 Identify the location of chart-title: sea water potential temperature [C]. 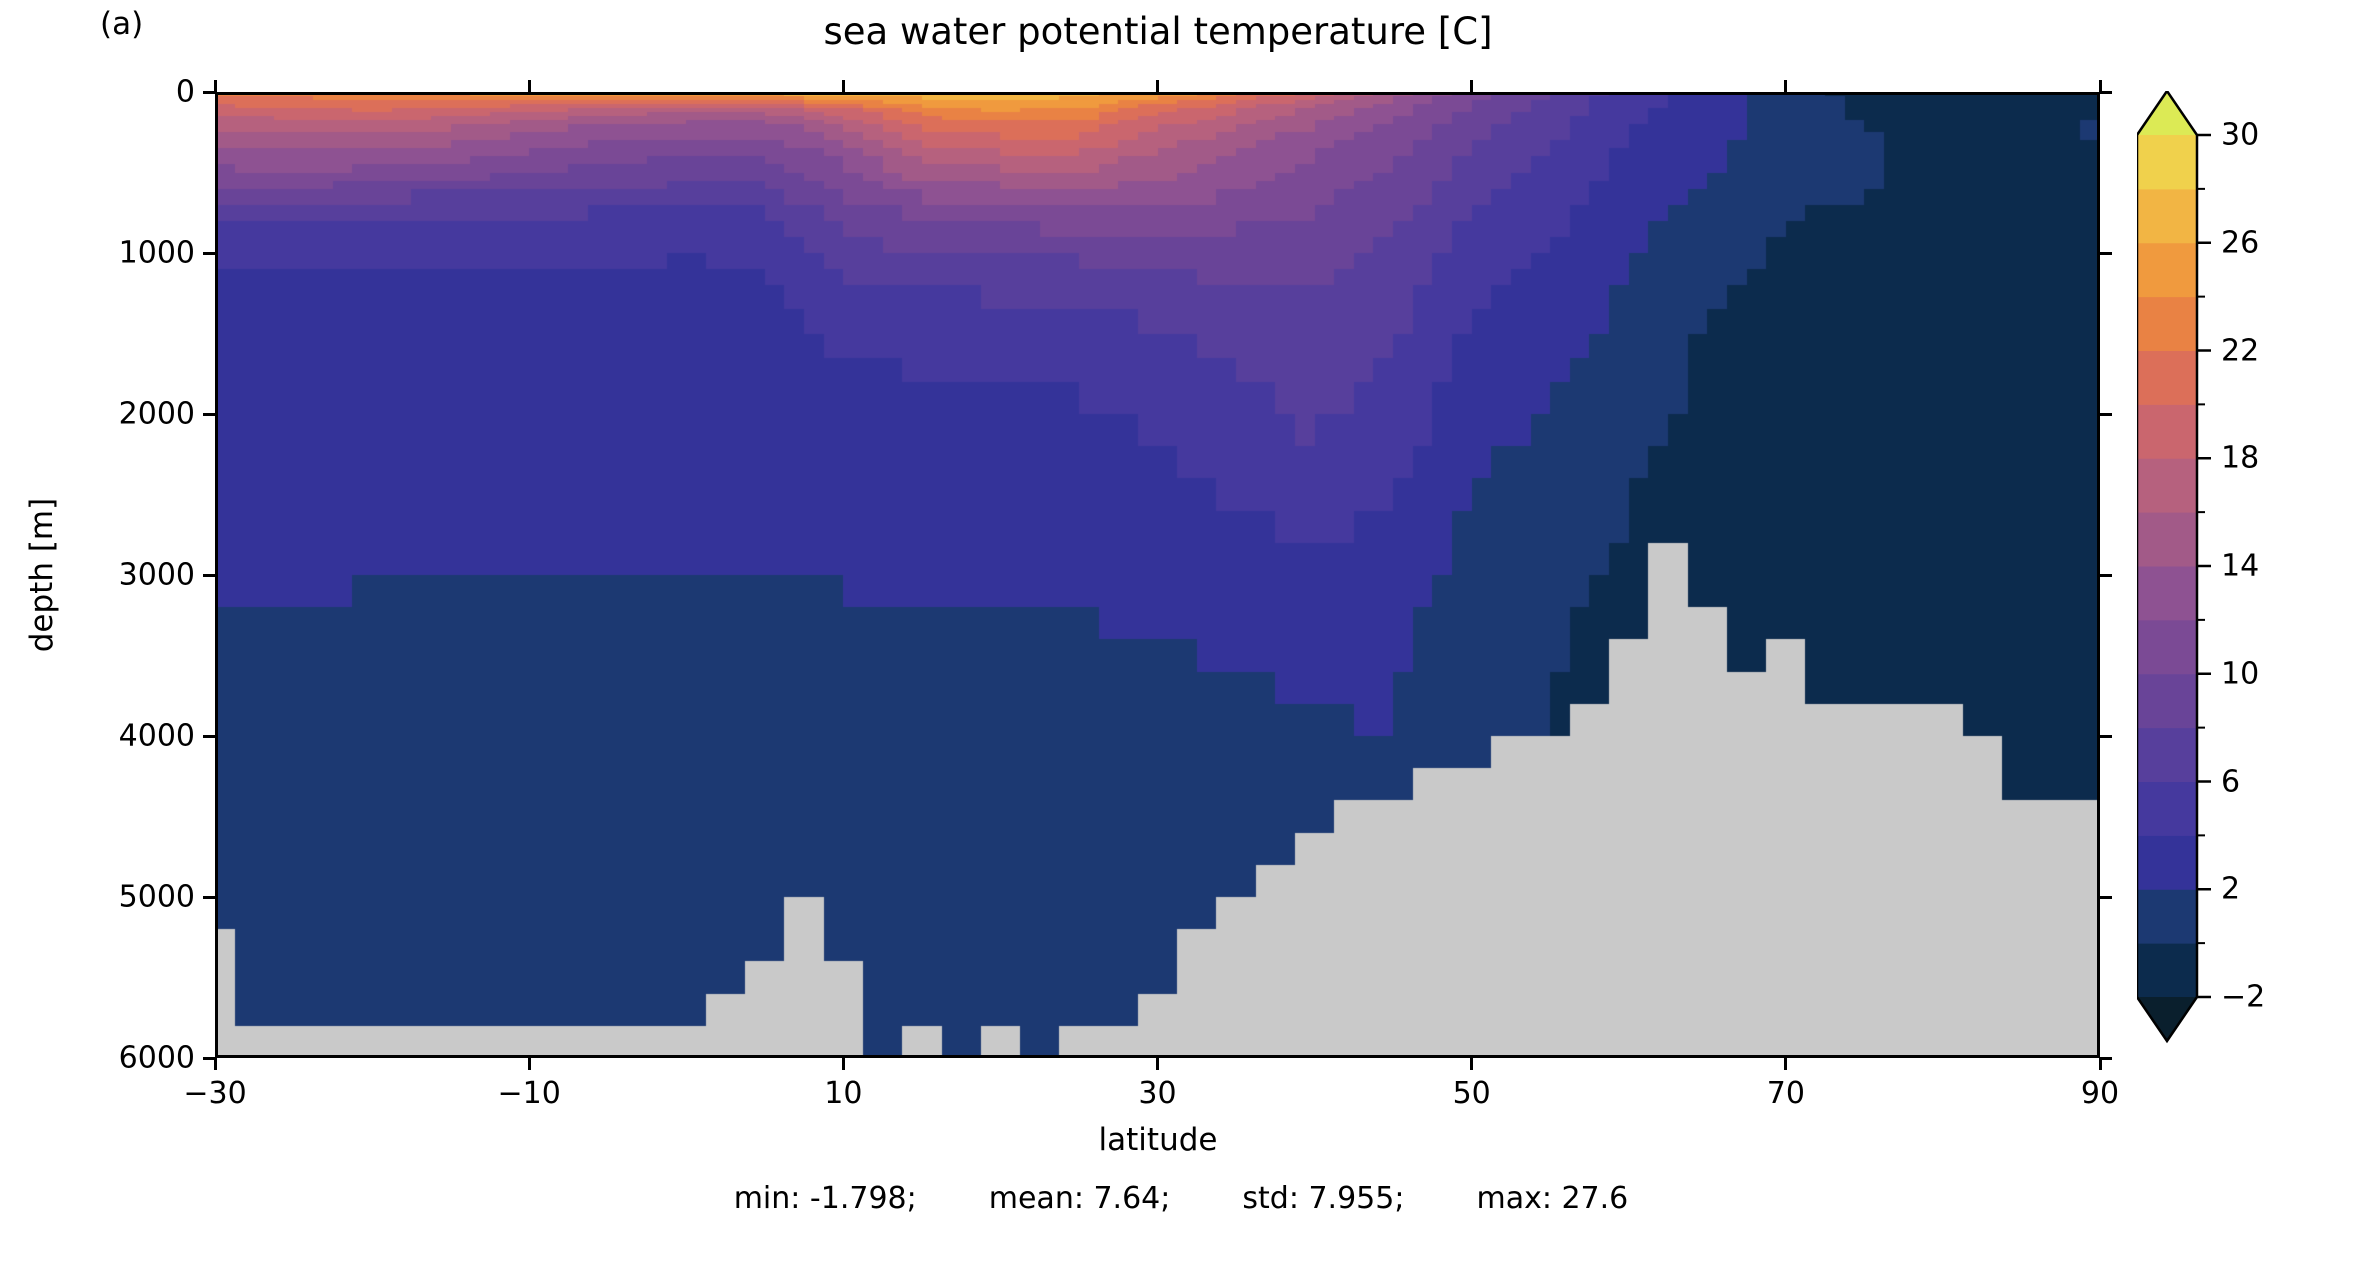
(1158, 31).